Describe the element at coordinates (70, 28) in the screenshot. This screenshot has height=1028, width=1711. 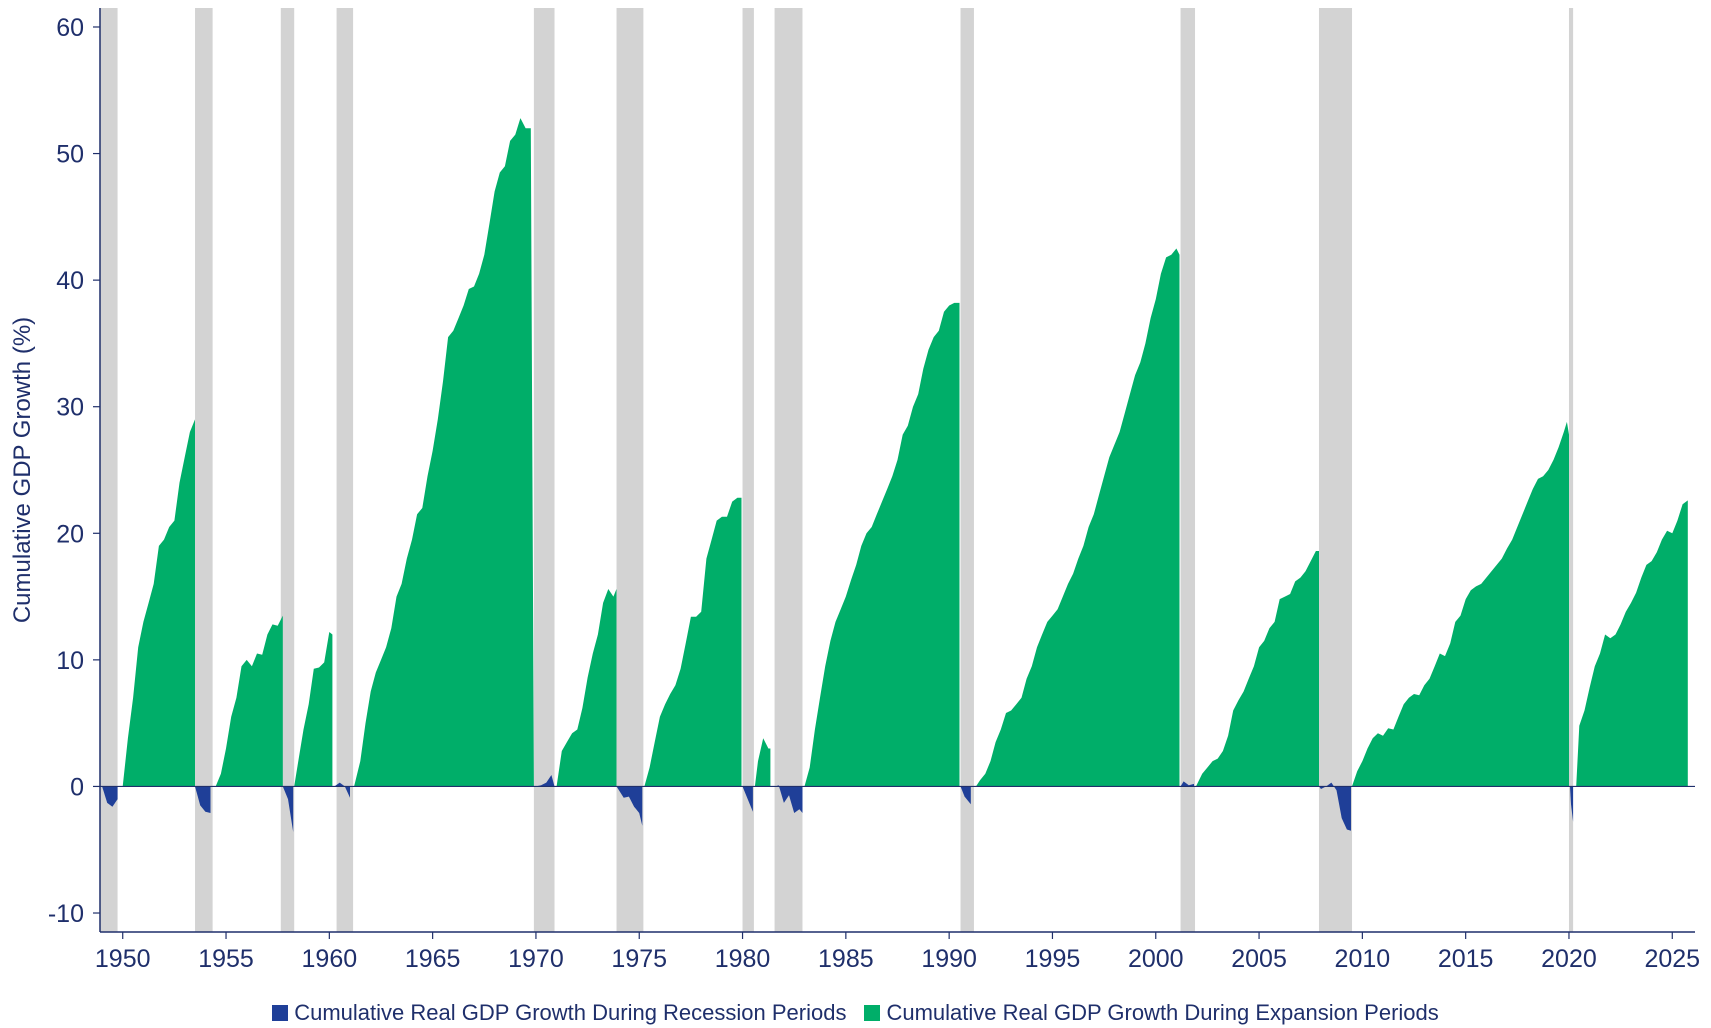
I see `y-tick-label: 60` at that location.